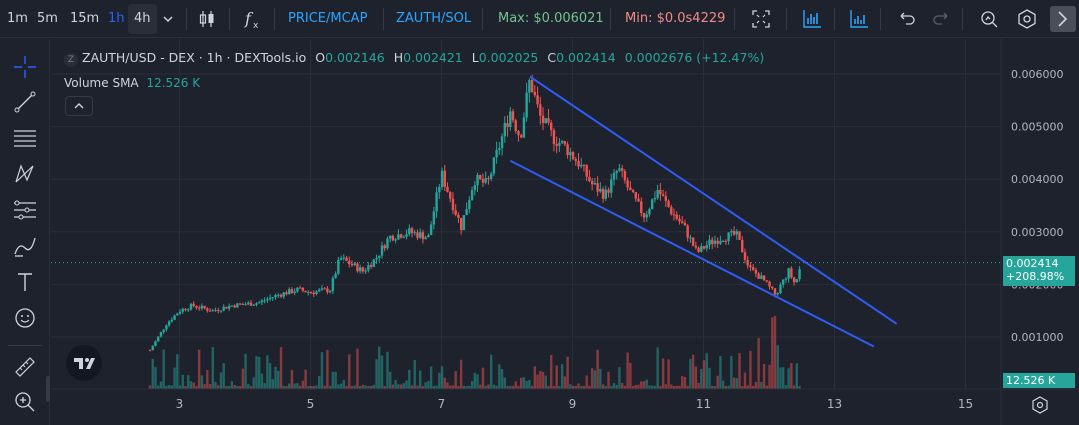  Describe the element at coordinates (180, 404) in the screenshot. I see `time-tick: 3` at that location.